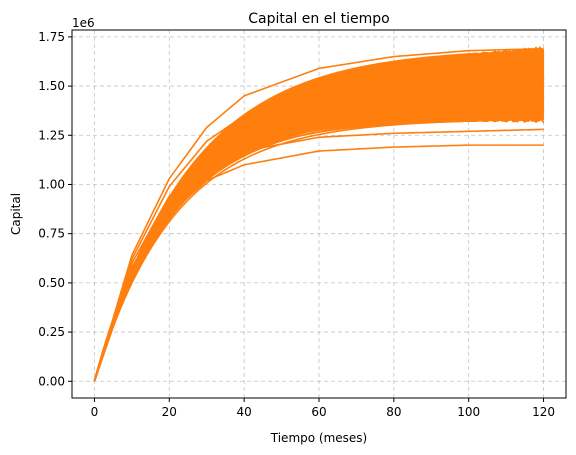 The image size is (576, 455). I want to click on y-tick-label-4: 1.00, so click(51, 184).